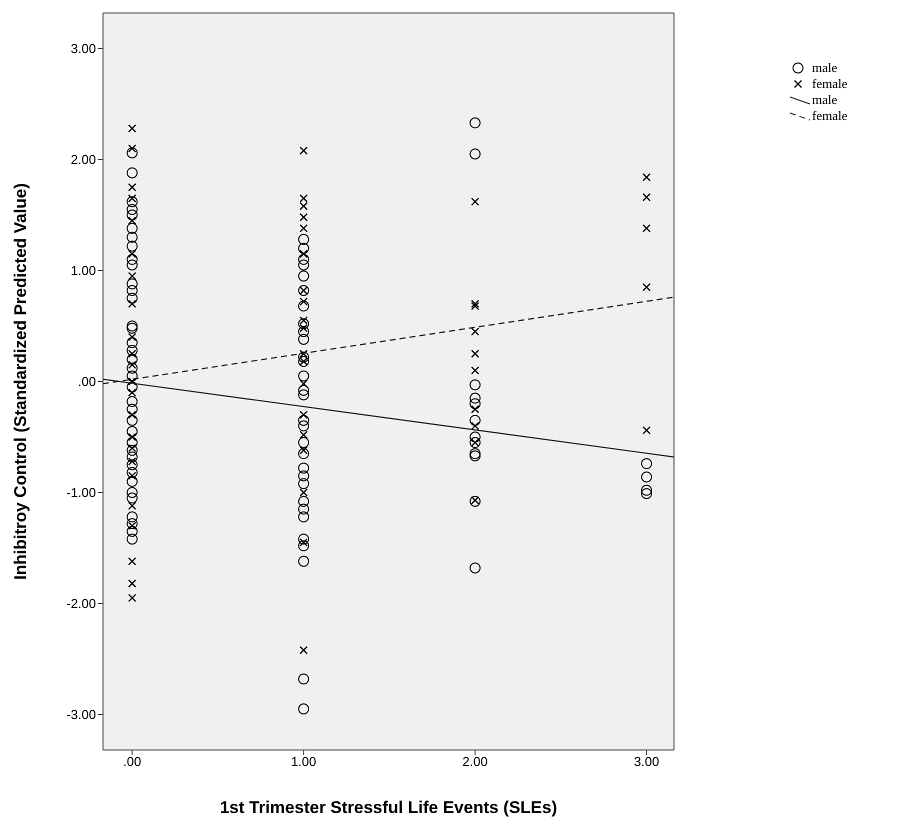 Image resolution: width=904 pixels, height=825 pixels. I want to click on y-tick-label: -2.00, so click(81, 604).